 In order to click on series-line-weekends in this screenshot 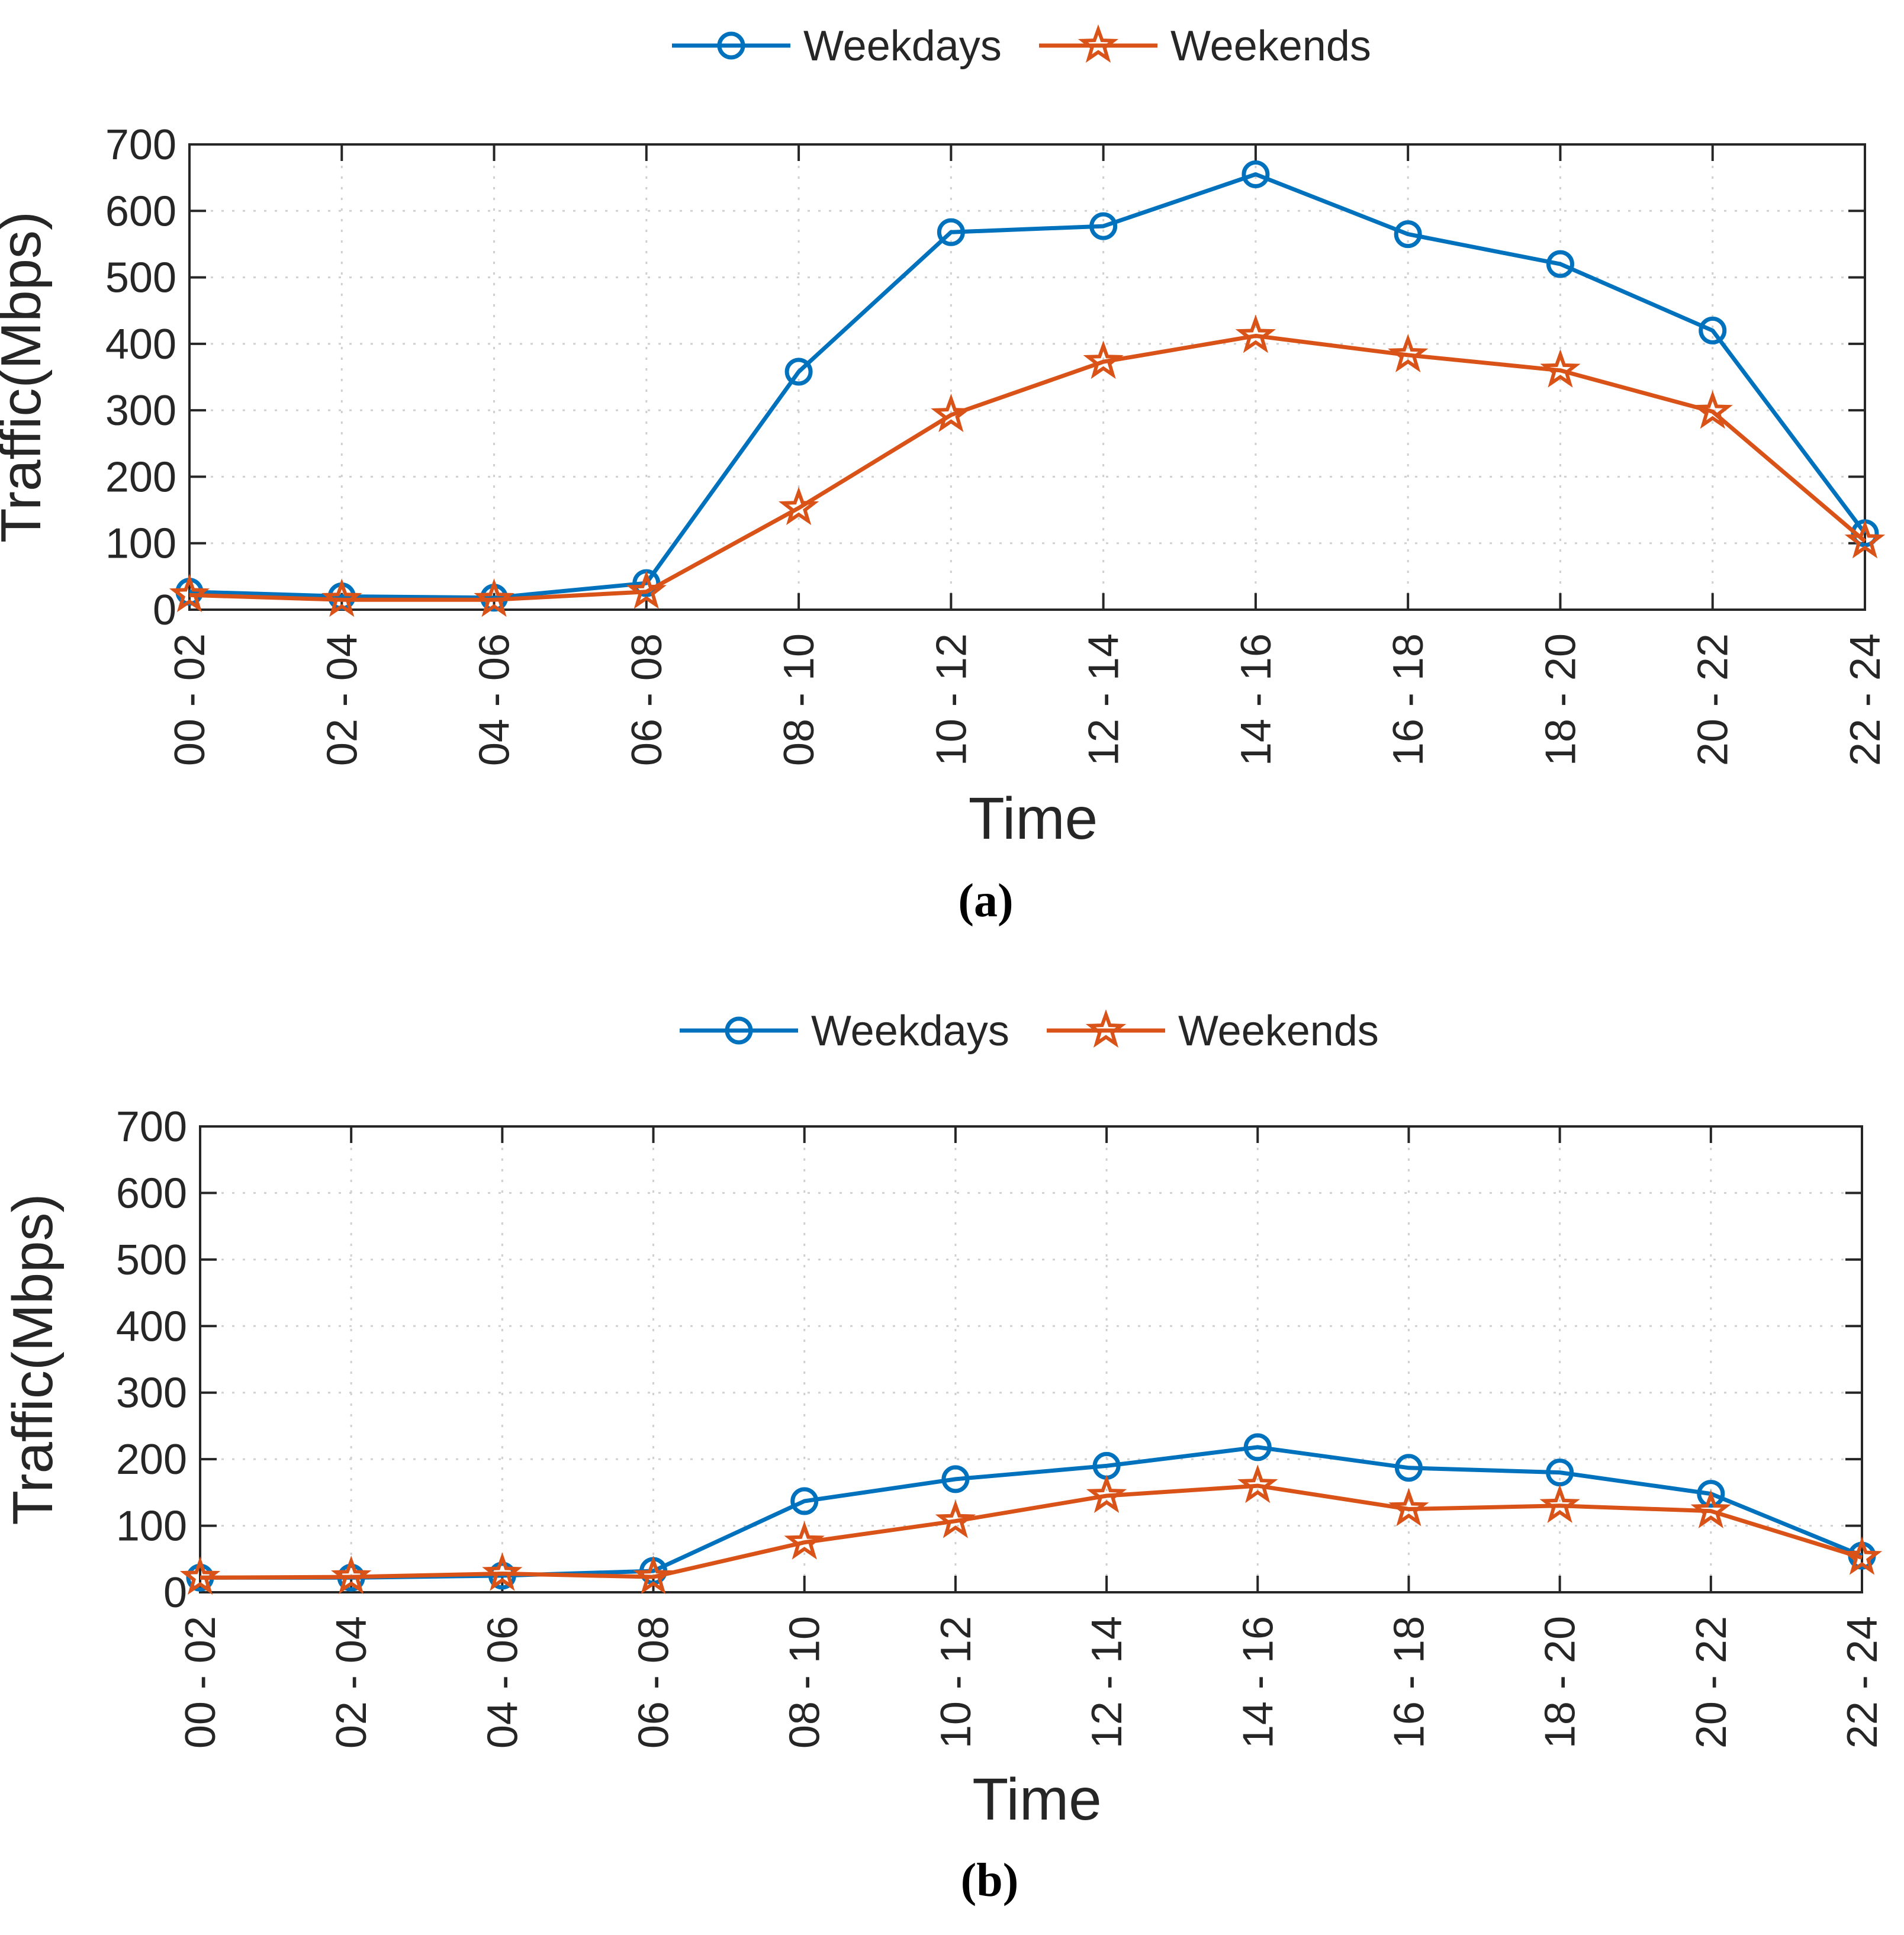, I will do `click(1028, 467)`.